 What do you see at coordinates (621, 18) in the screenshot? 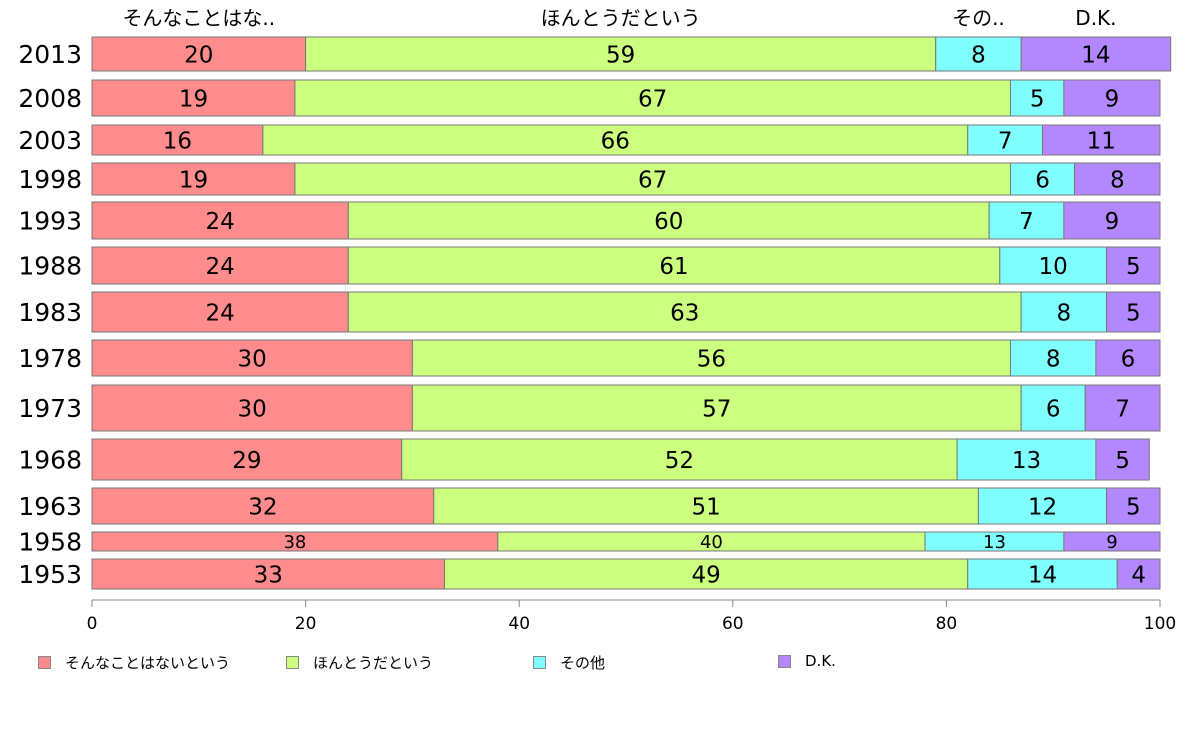
I see `series-header-1: ほんとうだという` at bounding box center [621, 18].